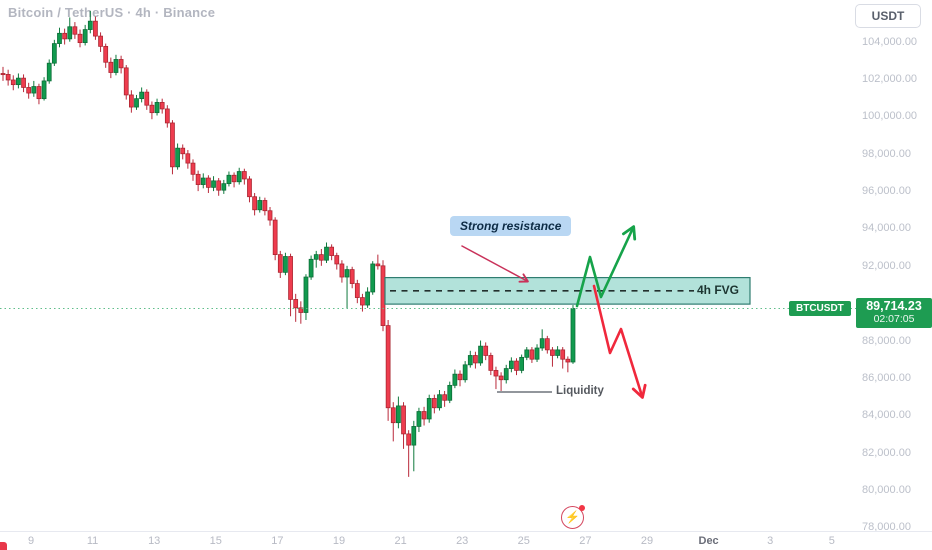  I want to click on price-tick-label: 84,000.00, so click(886, 415).